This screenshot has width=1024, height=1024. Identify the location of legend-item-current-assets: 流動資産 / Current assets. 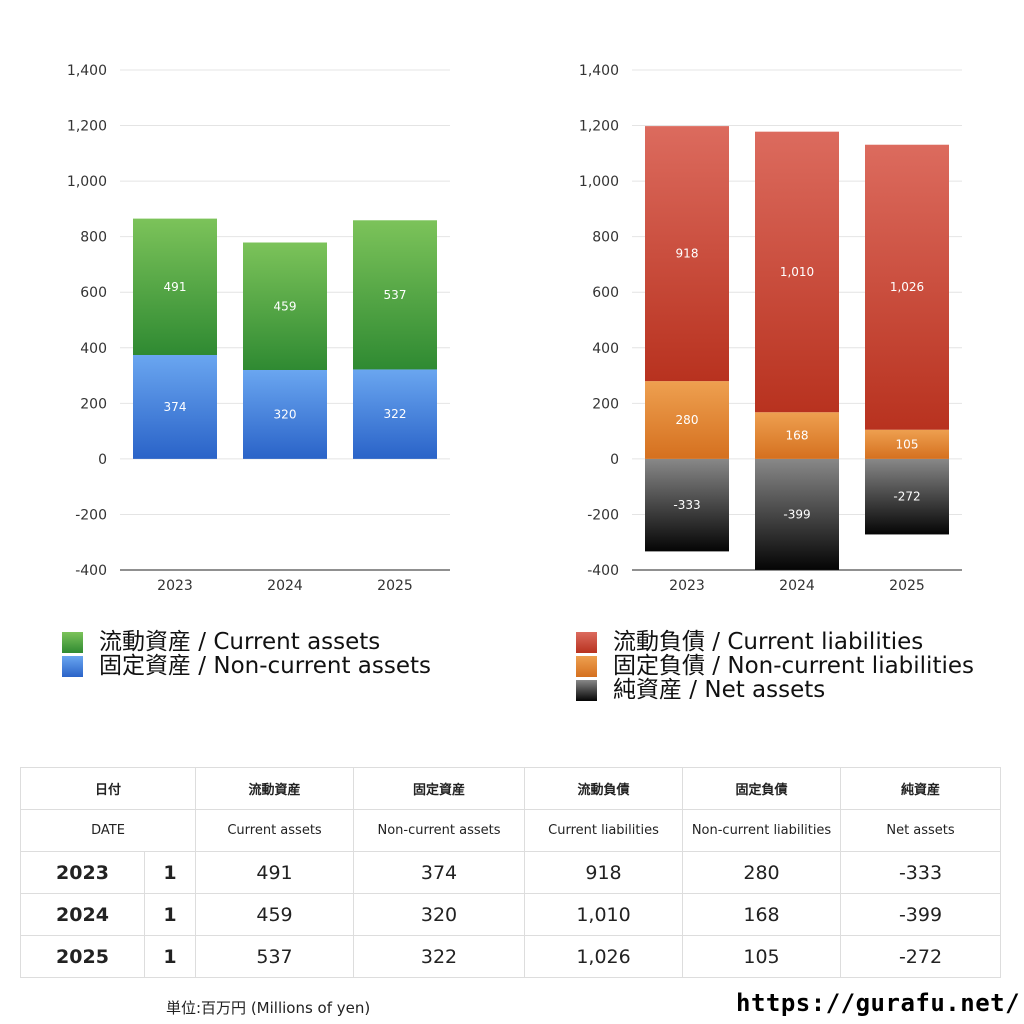
(246, 642).